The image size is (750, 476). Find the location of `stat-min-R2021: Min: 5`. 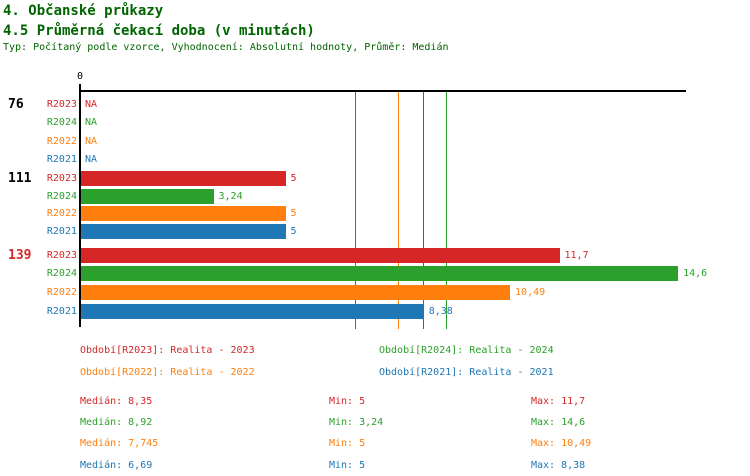

stat-min-R2021: Min: 5 is located at coordinates (347, 465).